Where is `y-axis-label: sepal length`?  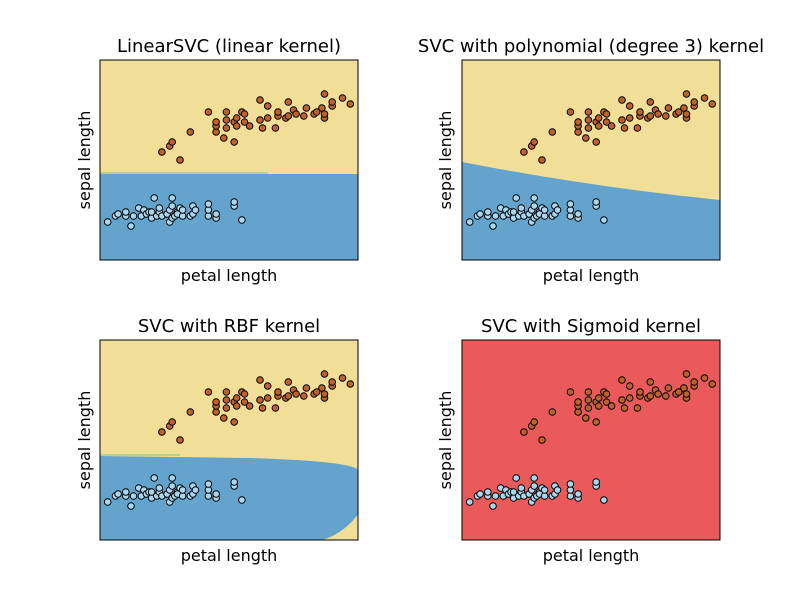 y-axis-label: sepal length is located at coordinates (84, 440).